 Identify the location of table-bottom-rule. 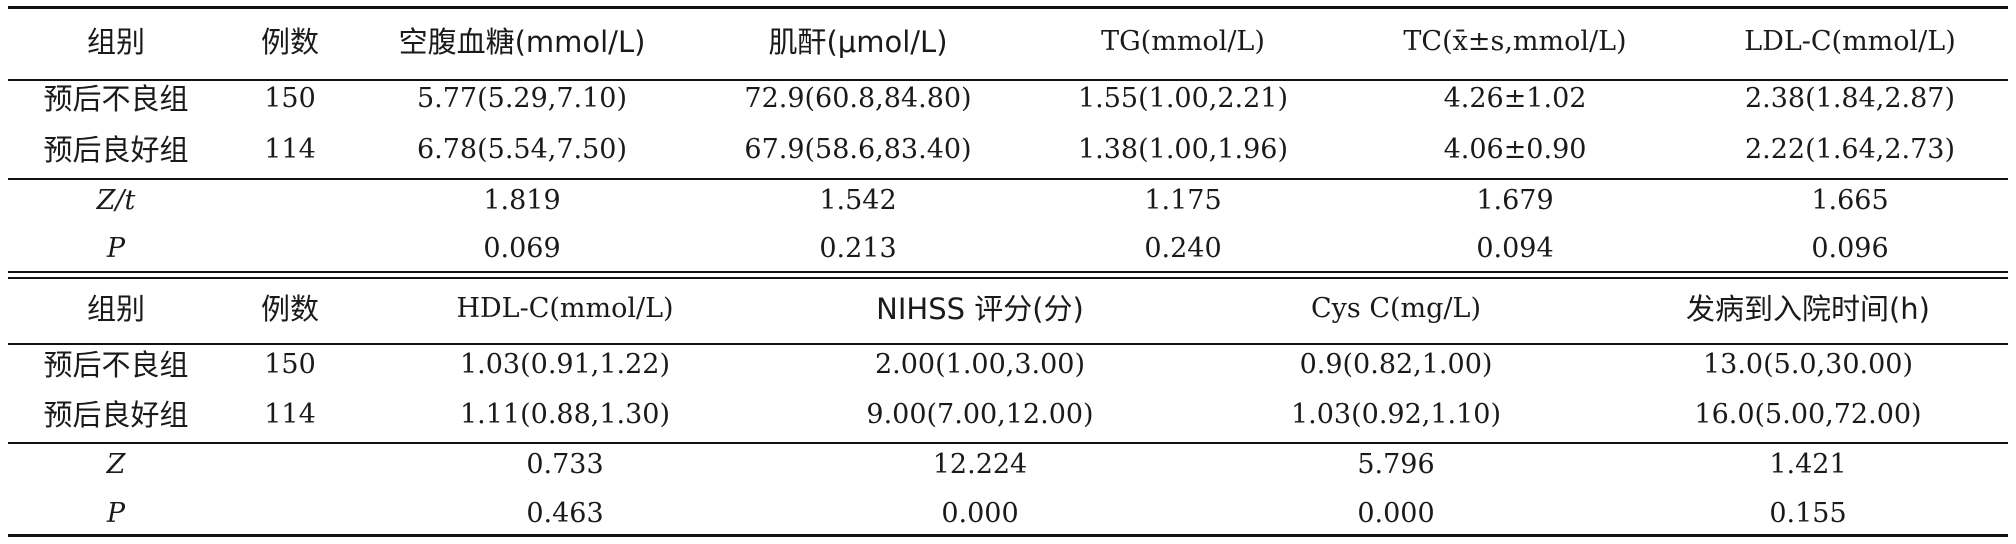
(1008, 535).